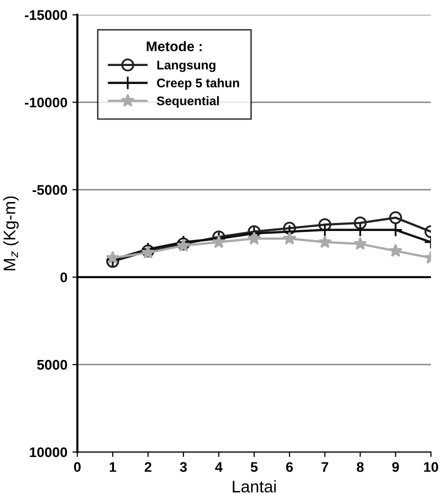 This screenshot has width=442, height=494. What do you see at coordinates (289, 467) in the screenshot?
I see `x-tick-label: 6` at bounding box center [289, 467].